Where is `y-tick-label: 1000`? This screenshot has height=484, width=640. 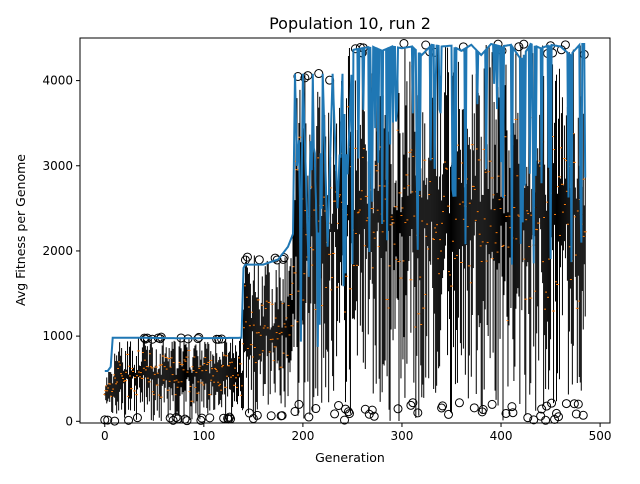 y-tick-label: 1000 is located at coordinates (57, 336).